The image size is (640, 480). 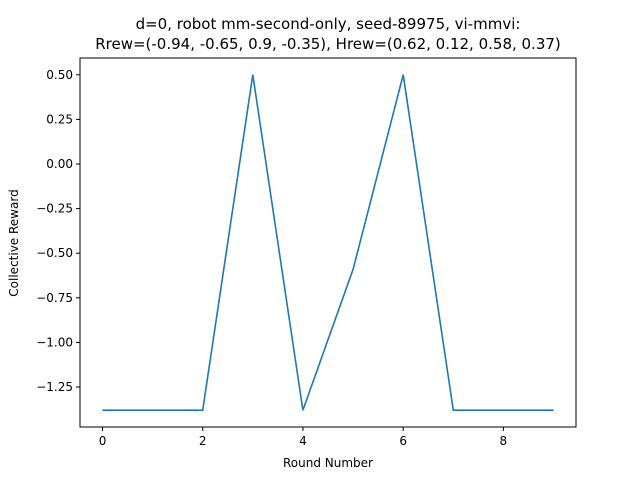 I want to click on y-tick-label: 0.50, so click(x=59, y=75).